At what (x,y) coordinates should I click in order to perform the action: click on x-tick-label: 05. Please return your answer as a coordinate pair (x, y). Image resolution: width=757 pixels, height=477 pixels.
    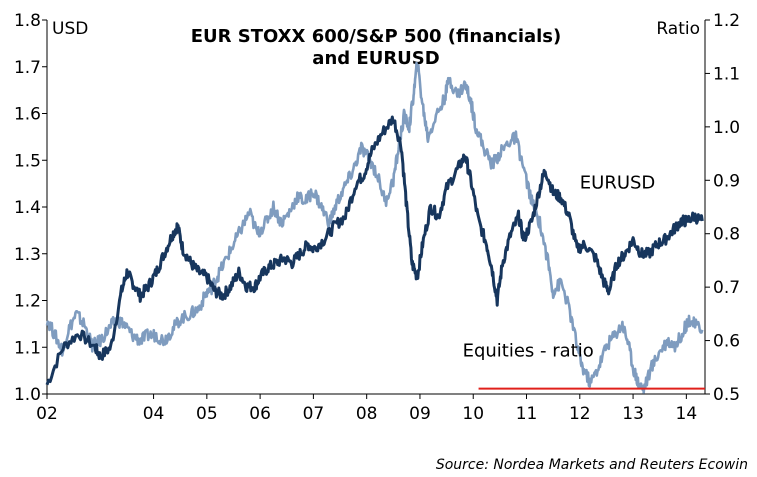
    Looking at the image, I should click on (207, 414).